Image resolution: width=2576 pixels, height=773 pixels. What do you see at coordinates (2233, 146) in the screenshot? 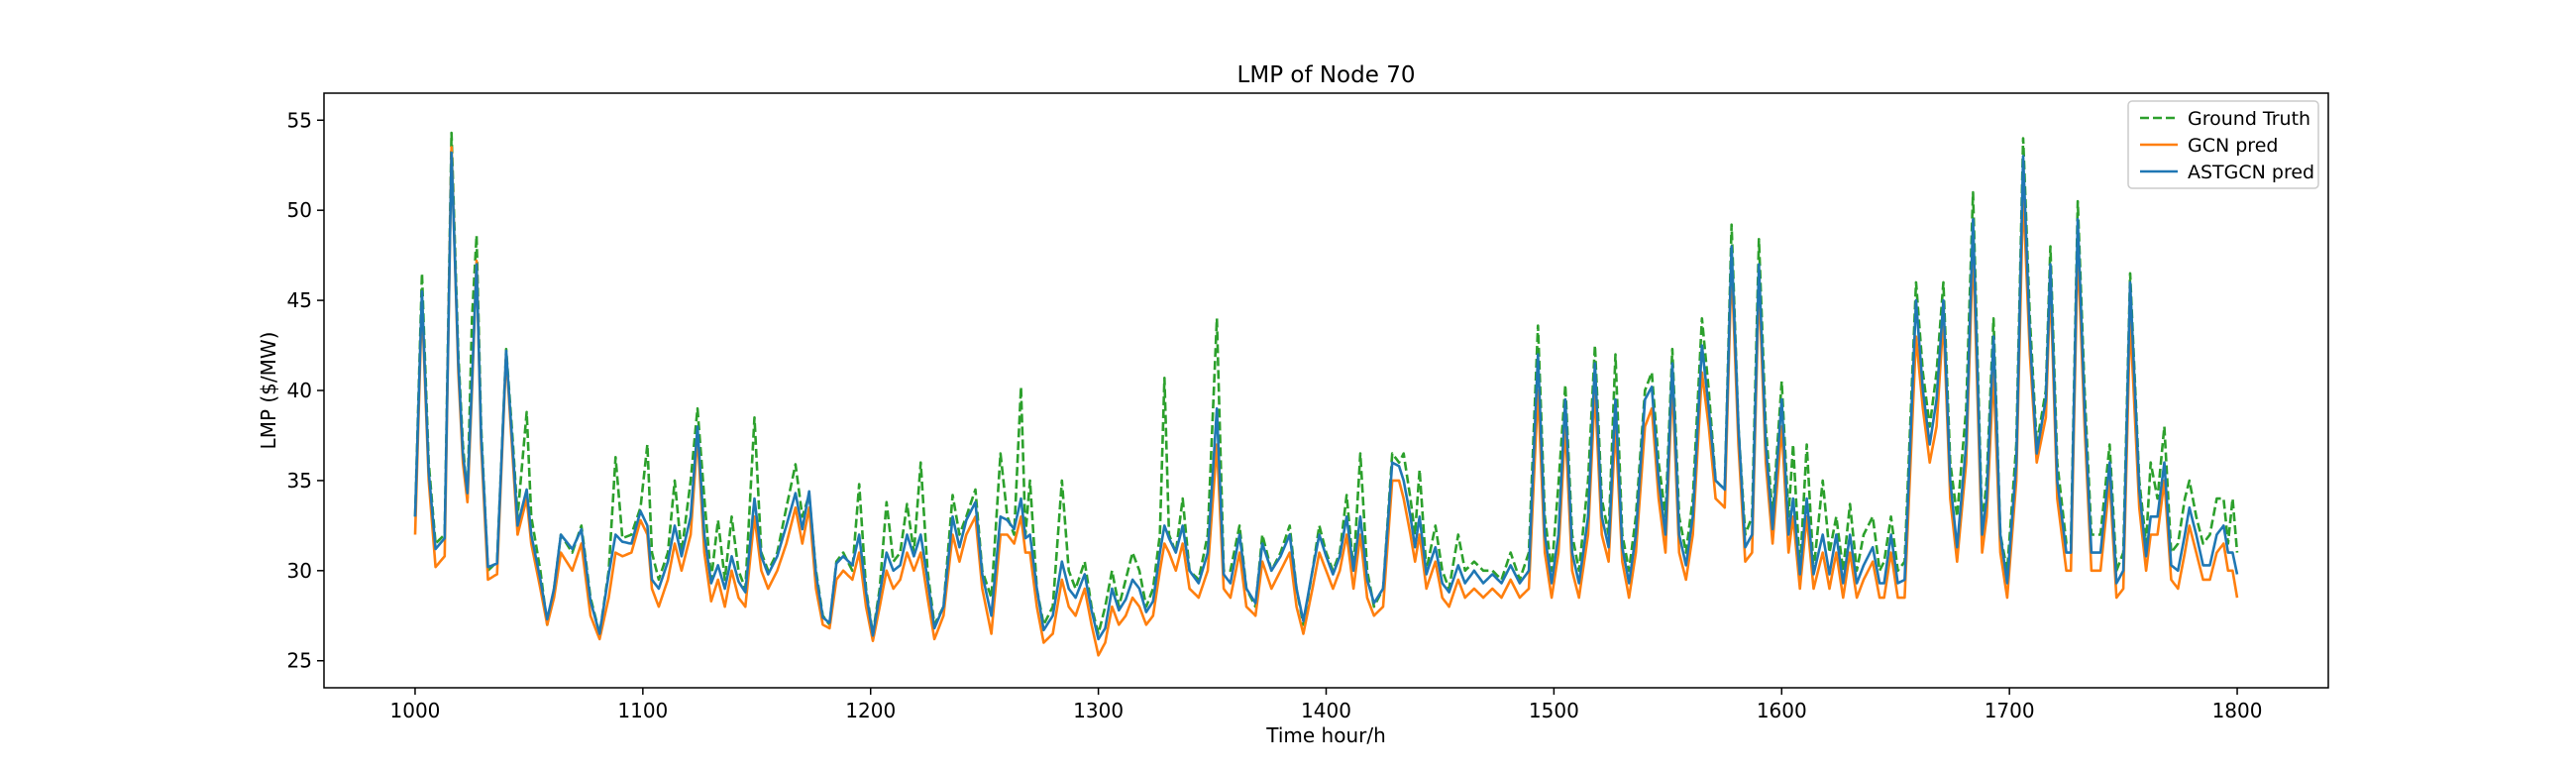
I see `legend-label-gcn-pred: GCN pred` at bounding box center [2233, 146].